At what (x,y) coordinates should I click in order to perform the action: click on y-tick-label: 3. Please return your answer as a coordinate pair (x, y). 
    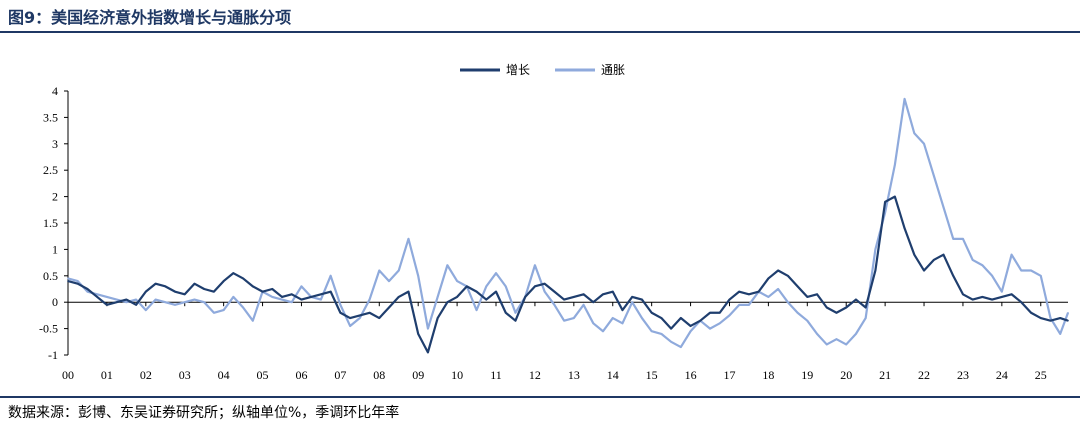
    Looking at the image, I should click on (55, 144).